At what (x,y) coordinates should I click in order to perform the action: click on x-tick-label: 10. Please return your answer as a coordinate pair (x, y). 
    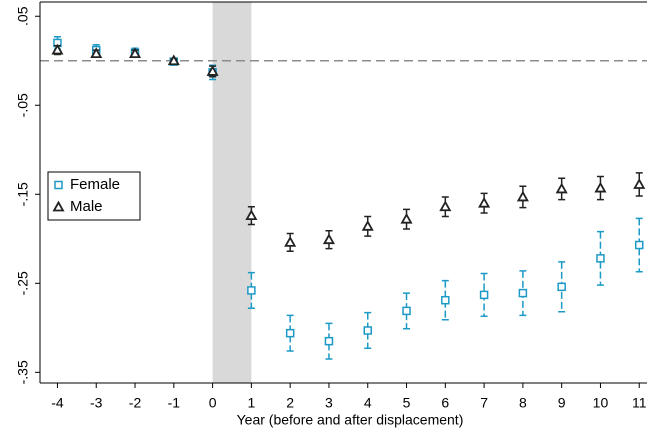
    Looking at the image, I should click on (601, 403).